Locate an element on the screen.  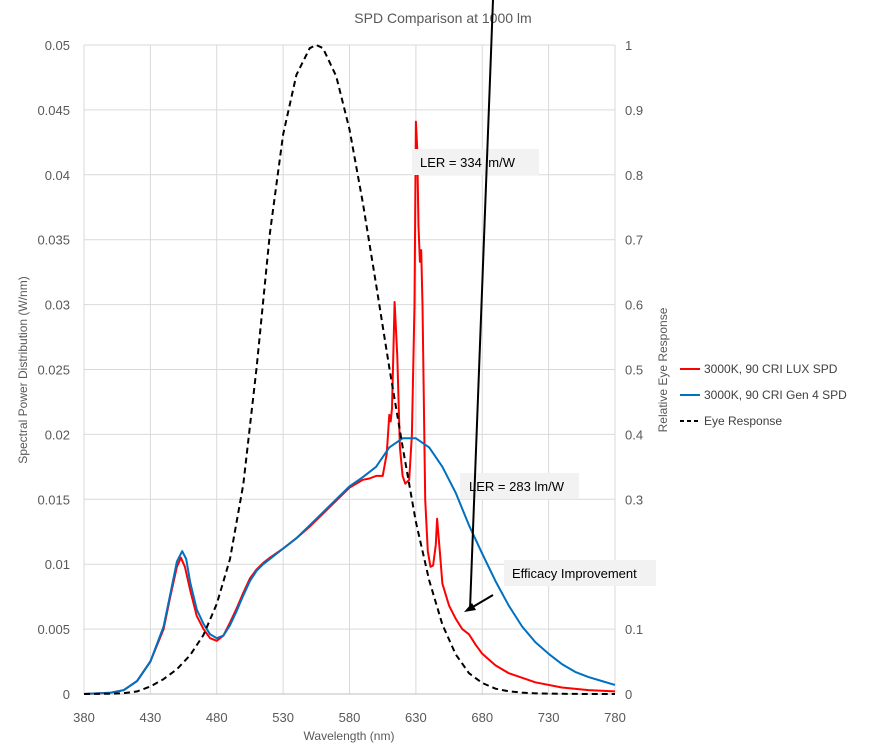
y-tick-label: 0.04 is located at coordinates (57, 175).